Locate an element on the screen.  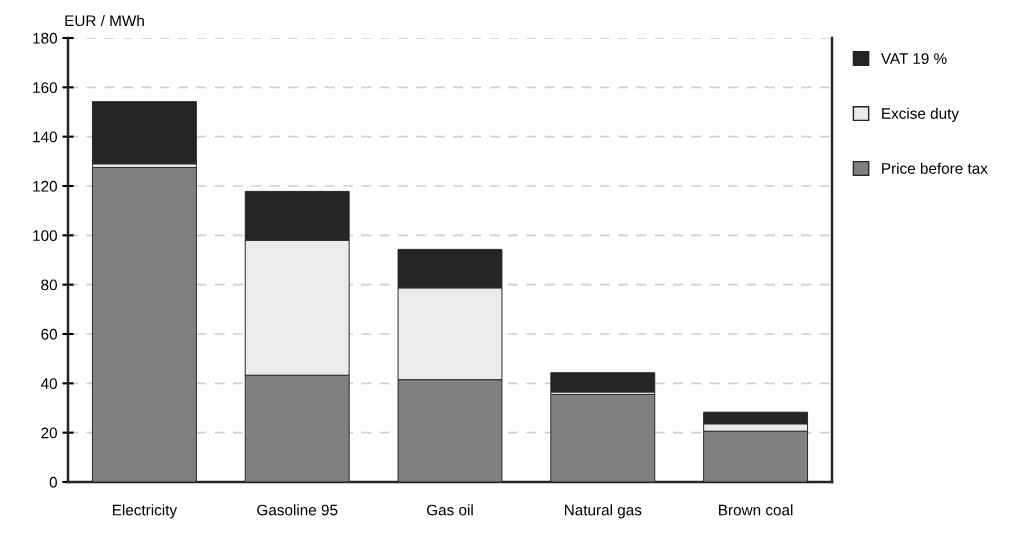
legend-label: VAT 19 % is located at coordinates (913, 58).